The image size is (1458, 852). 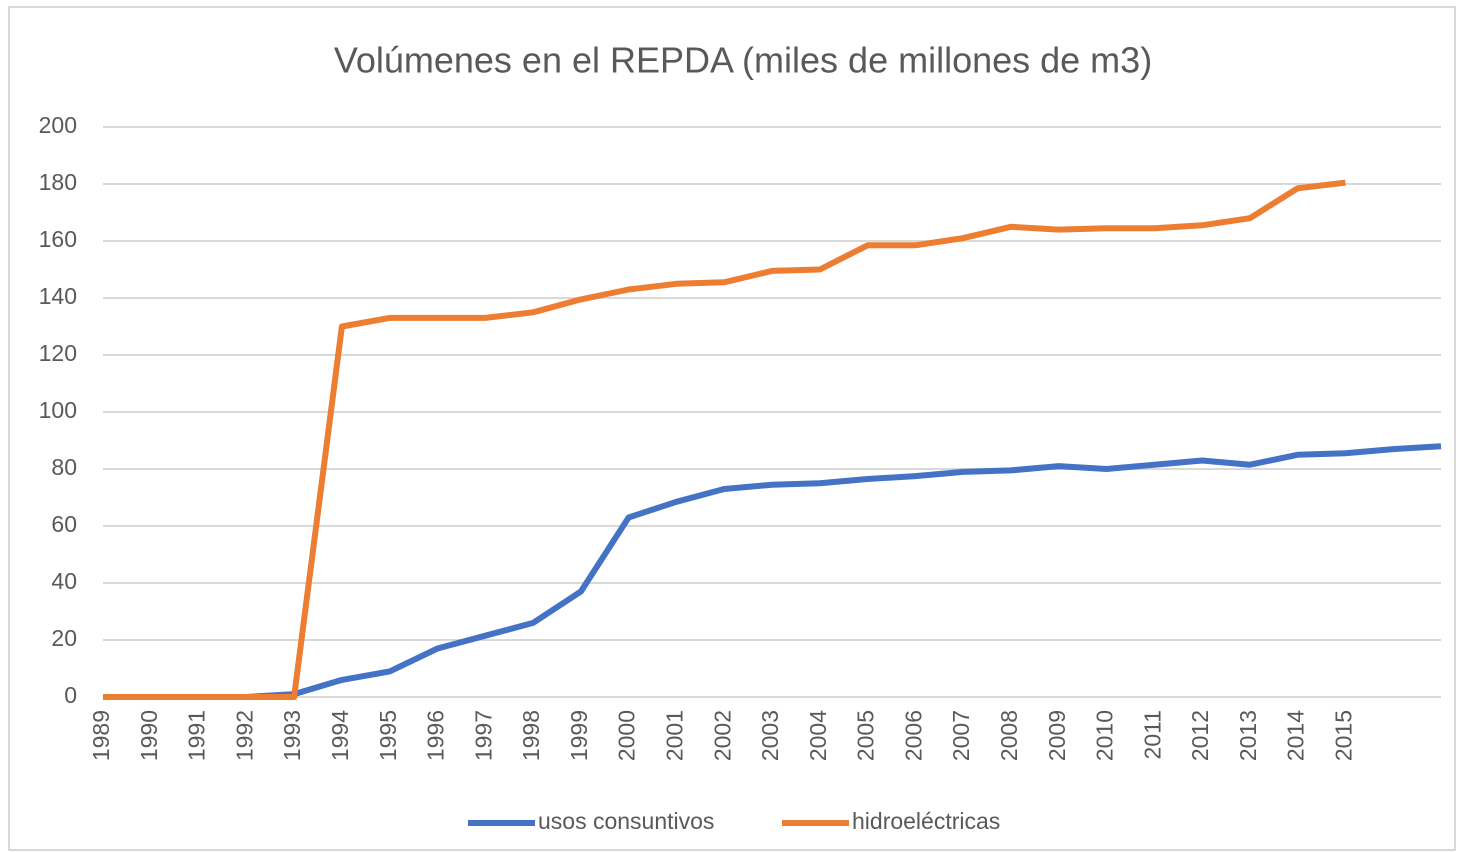 I want to click on x-tick-label: 2014, so click(x=1296, y=735).